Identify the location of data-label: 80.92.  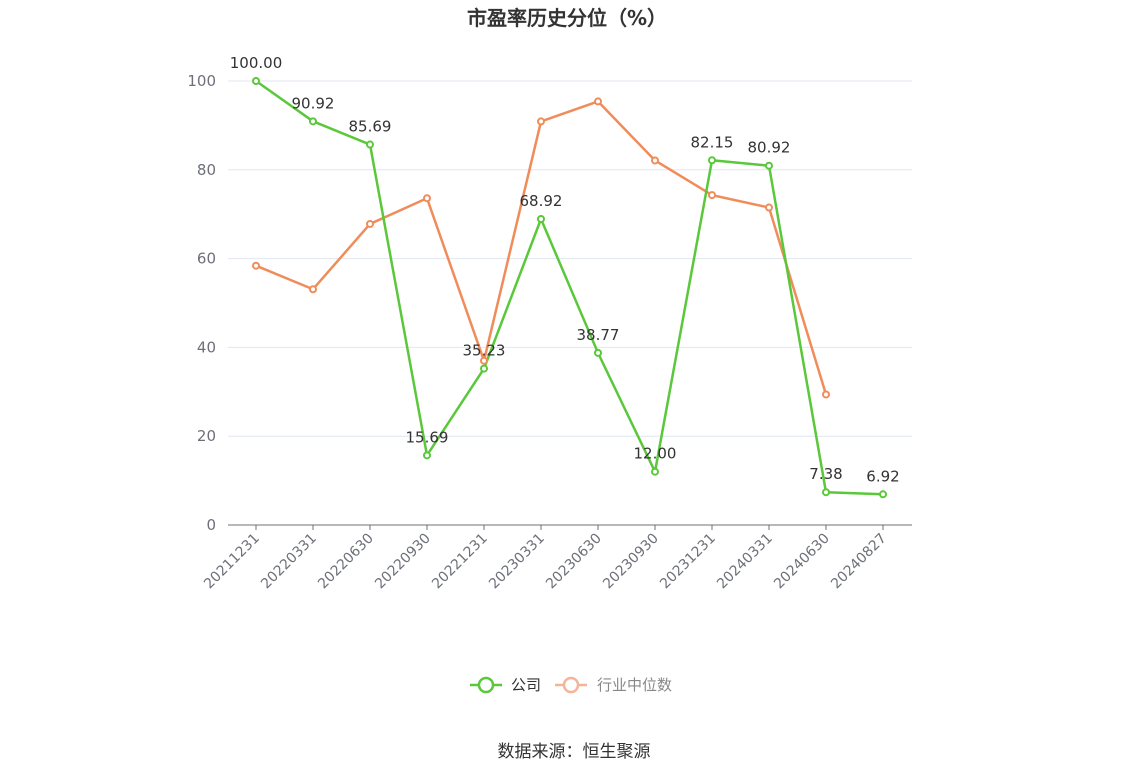
(769, 148).